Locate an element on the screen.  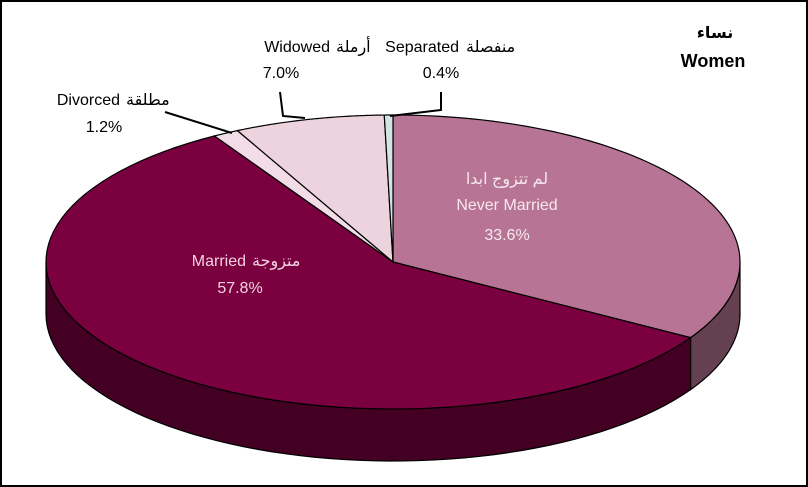
value-label: 0.4% is located at coordinates (441, 73).